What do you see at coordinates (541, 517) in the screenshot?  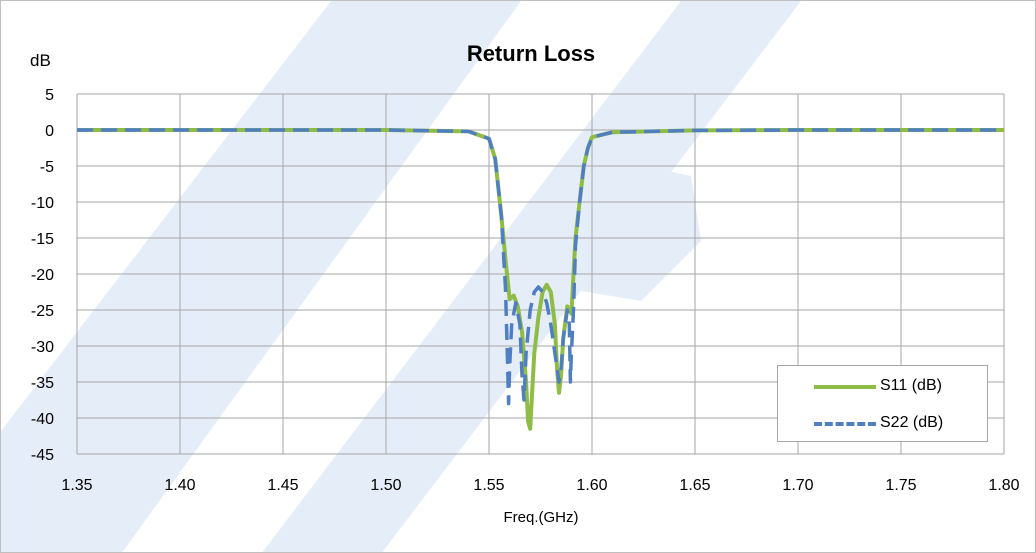 I see `x-axis-label: Freq.(GHz)` at bounding box center [541, 517].